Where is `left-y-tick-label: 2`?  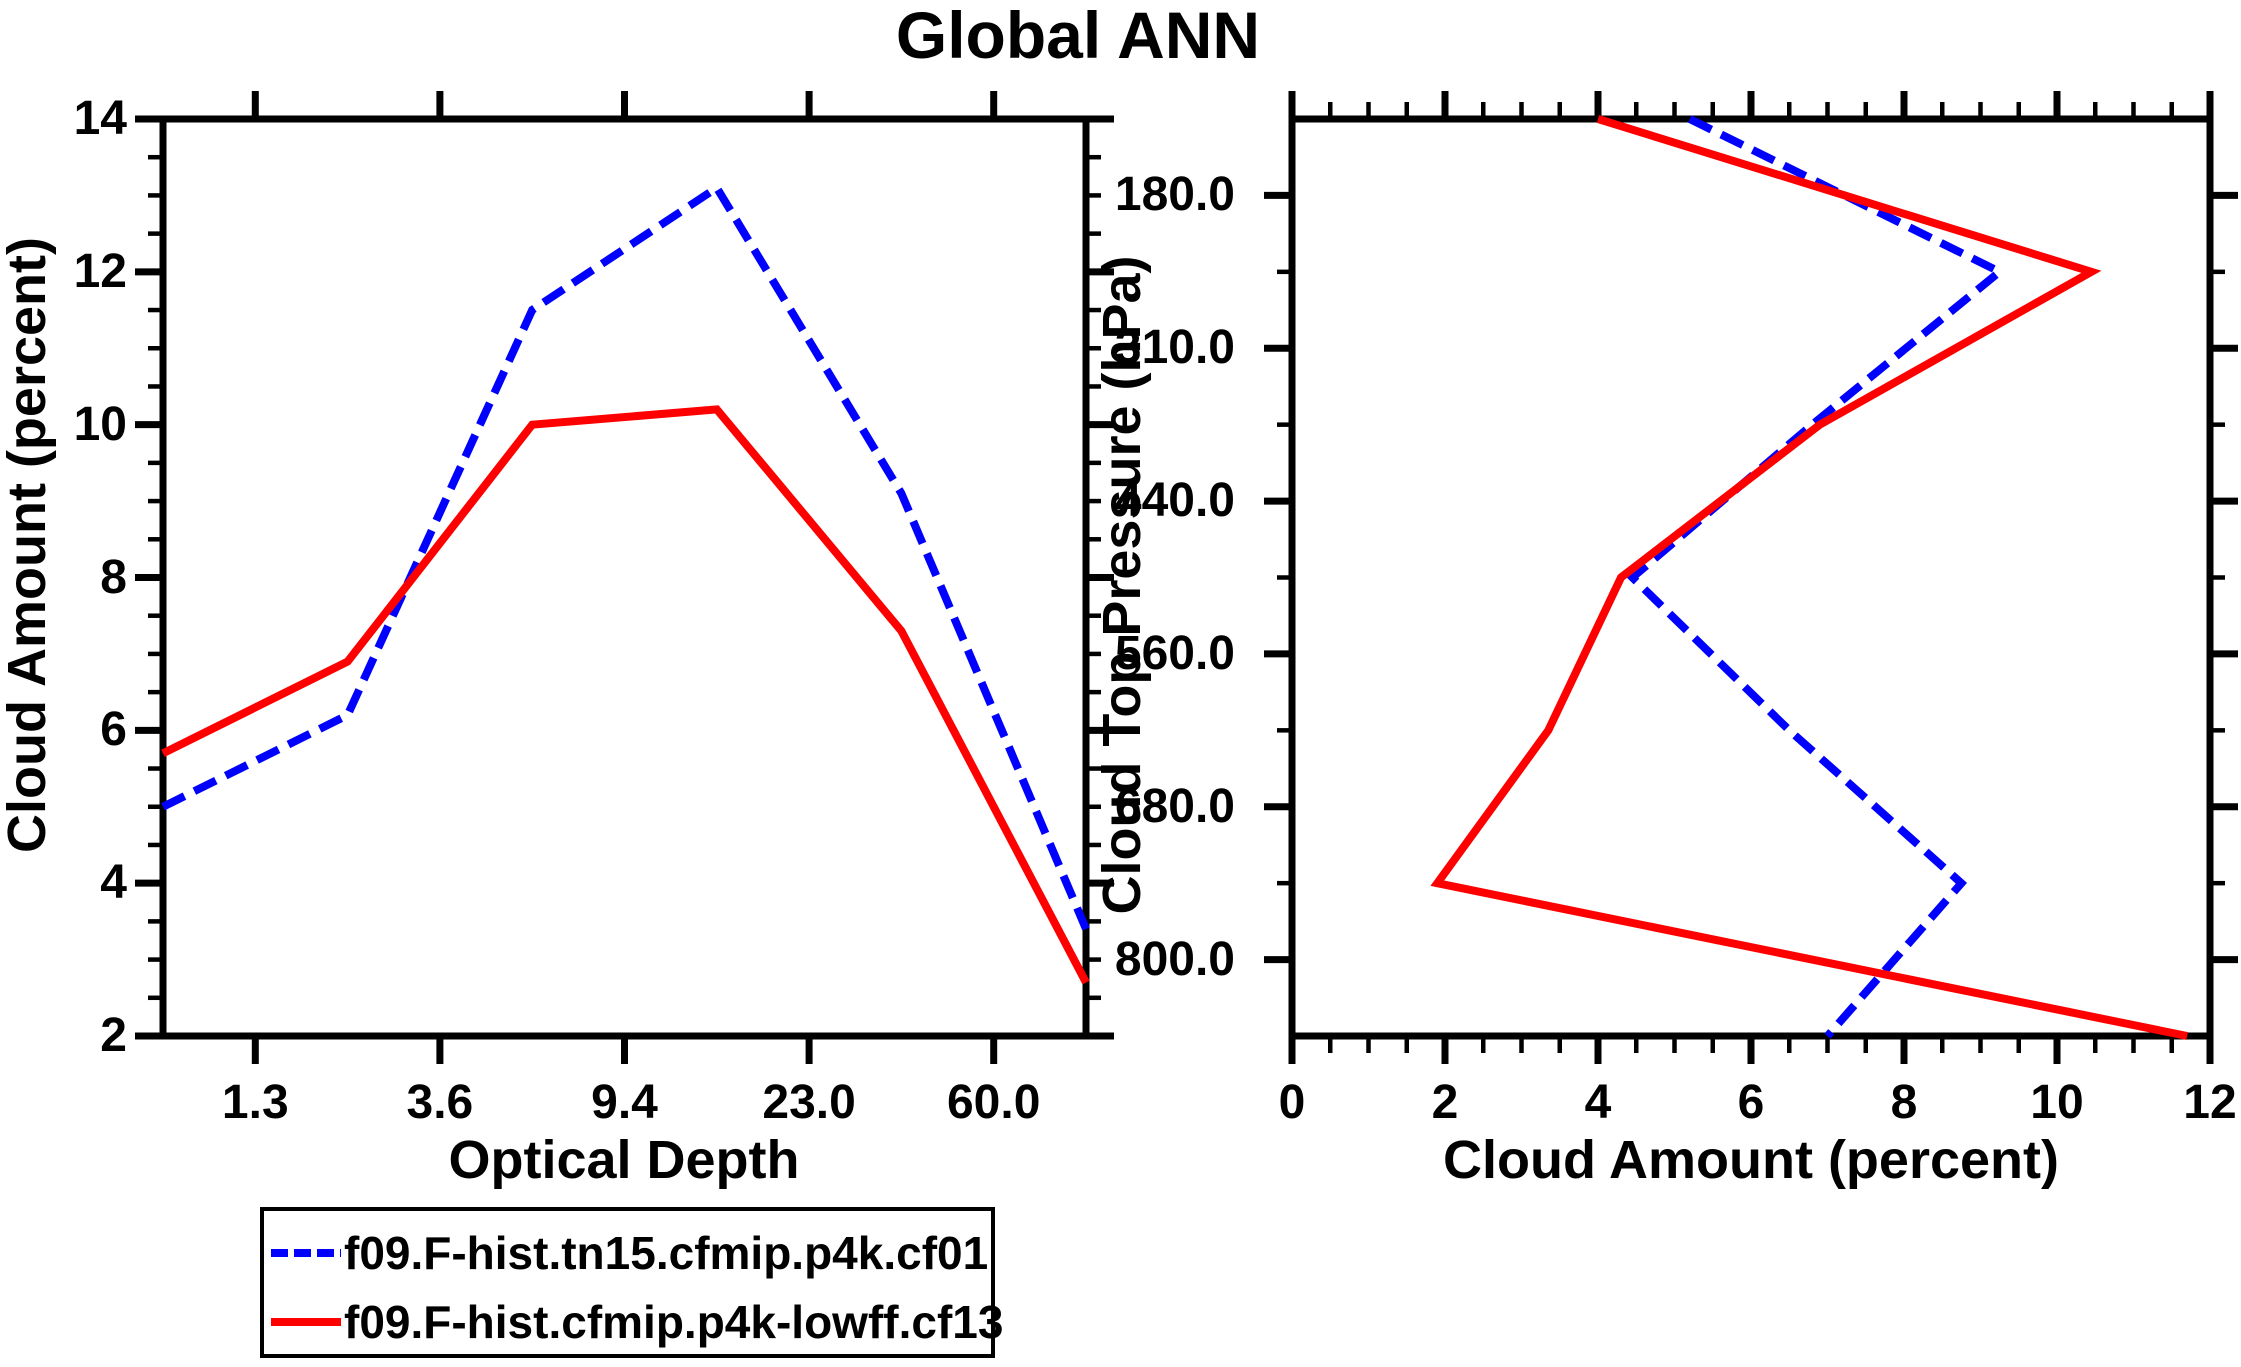
left-y-tick-label: 2 is located at coordinates (113, 1035).